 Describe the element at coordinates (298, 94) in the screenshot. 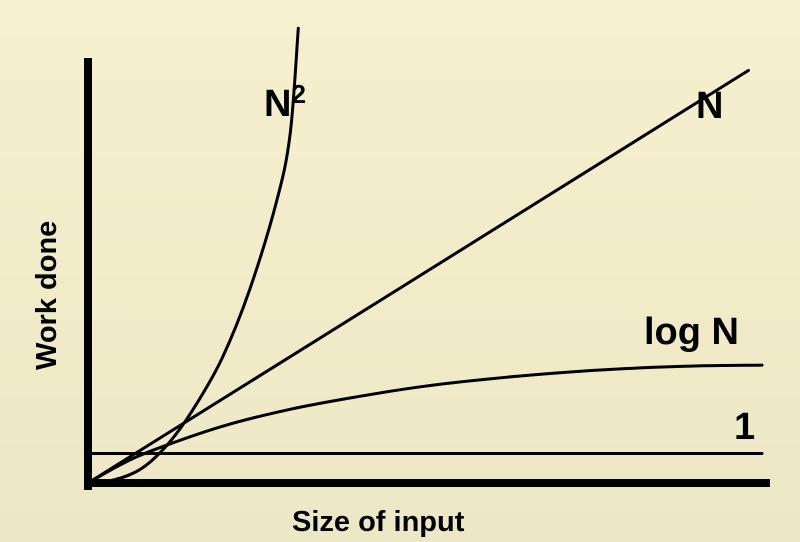

I see `series-label-n-squared-sup: 2` at that location.